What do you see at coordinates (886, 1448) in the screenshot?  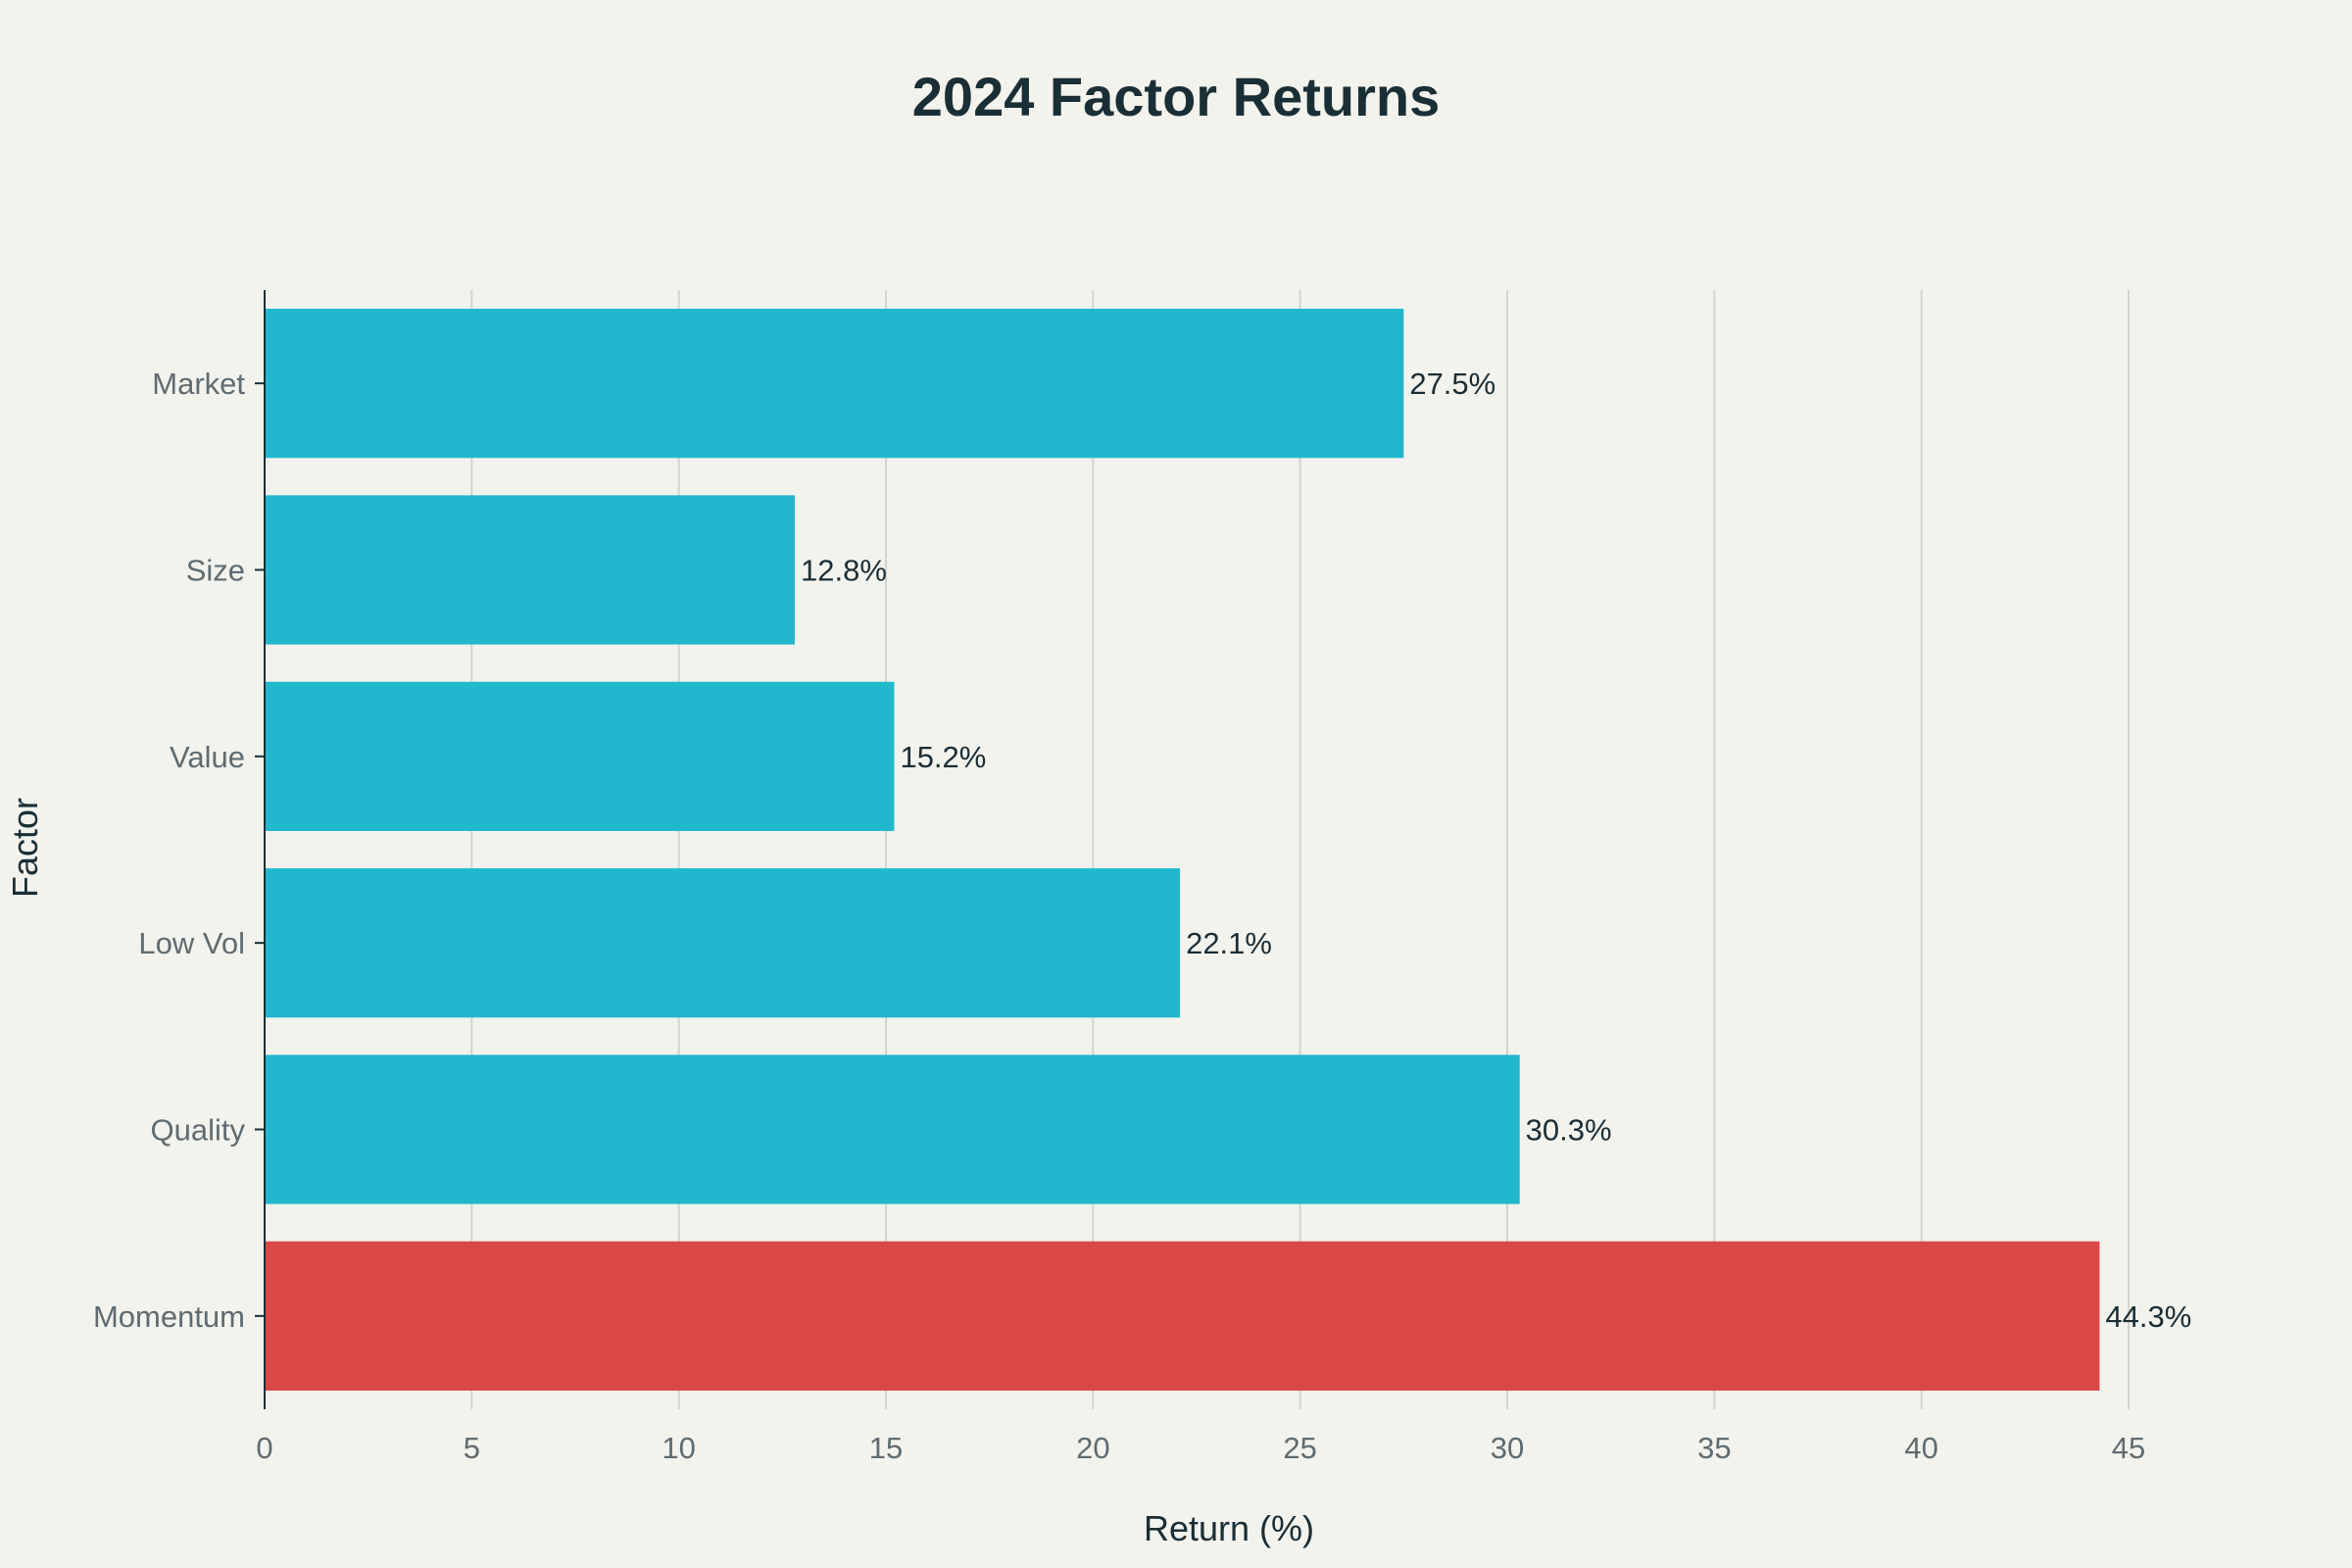 I see `x-tick-label-3: 15` at bounding box center [886, 1448].